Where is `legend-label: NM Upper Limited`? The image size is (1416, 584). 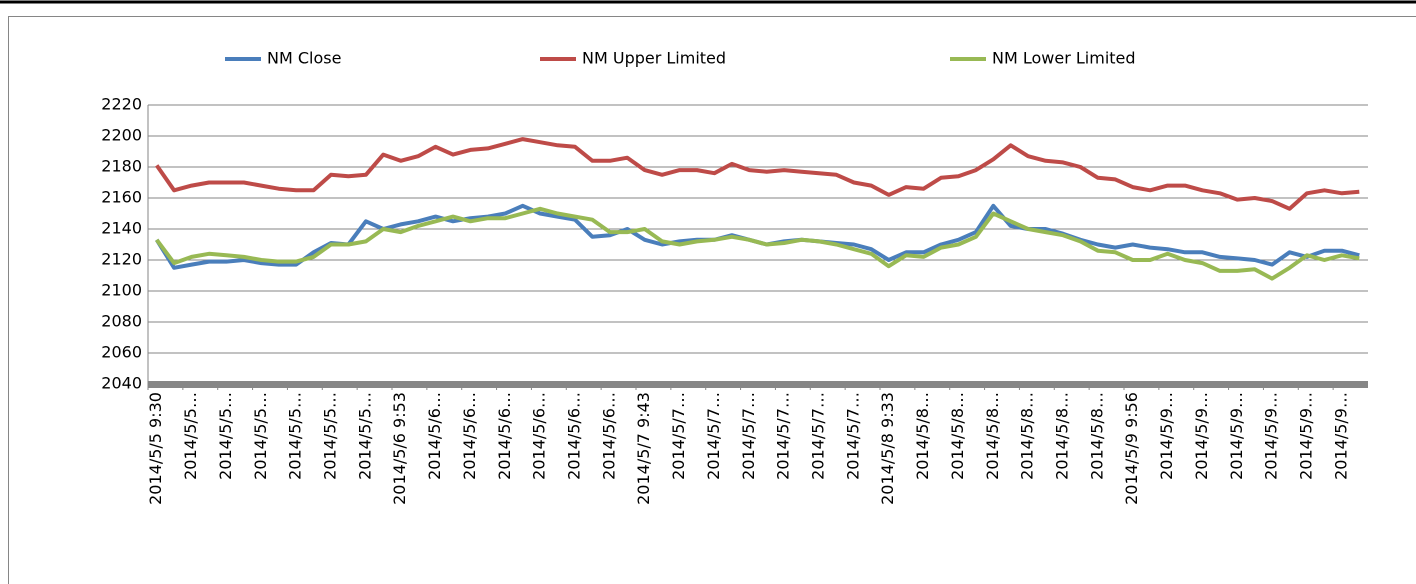
legend-label: NM Upper Limited is located at coordinates (654, 58).